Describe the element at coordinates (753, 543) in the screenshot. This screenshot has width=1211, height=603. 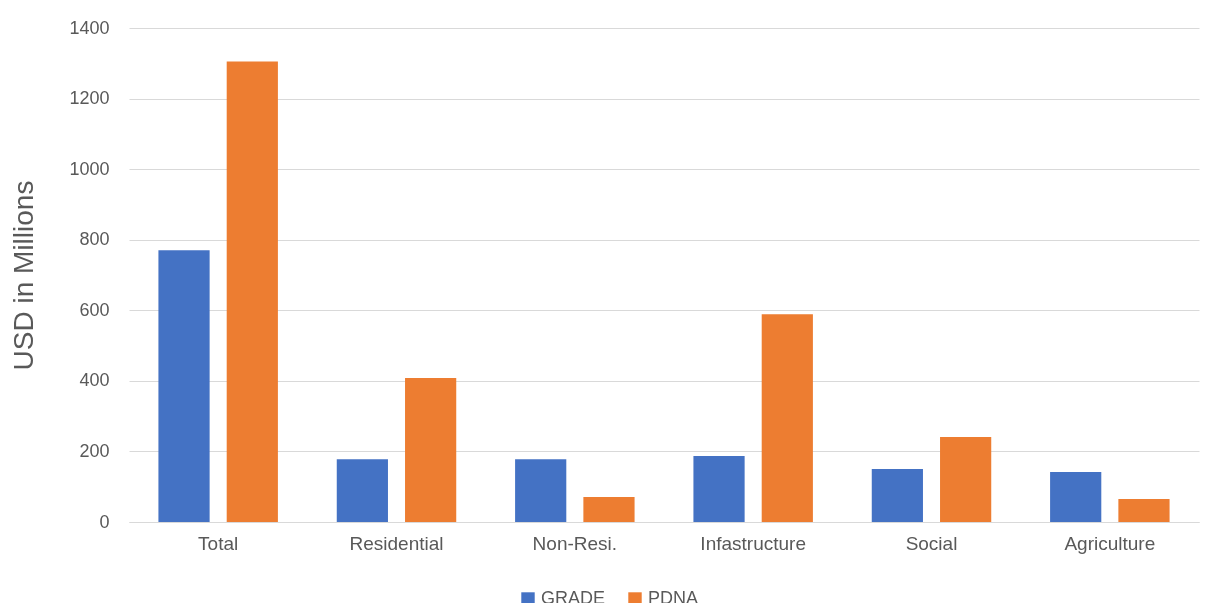
I see `x-tick-label: Infastructure` at that location.